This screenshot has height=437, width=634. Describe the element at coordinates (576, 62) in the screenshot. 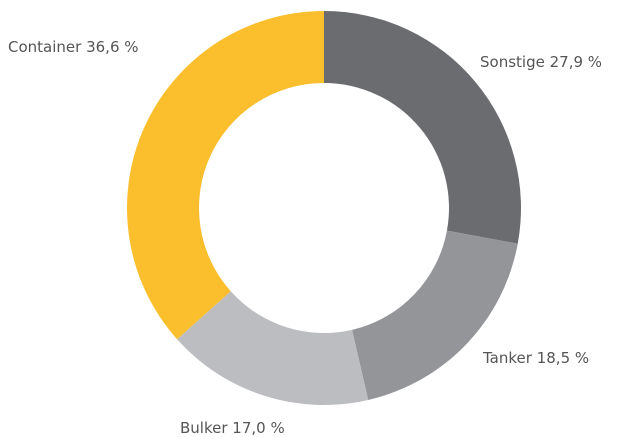

I see `value-label: 27,9 %` at that location.